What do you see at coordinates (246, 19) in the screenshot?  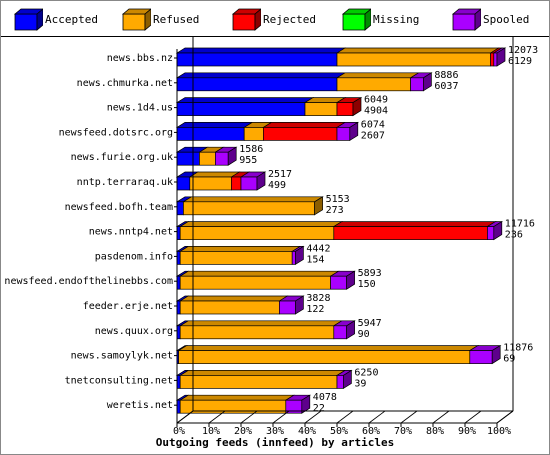 I see `legend-swatch-rejected` at bounding box center [246, 19].